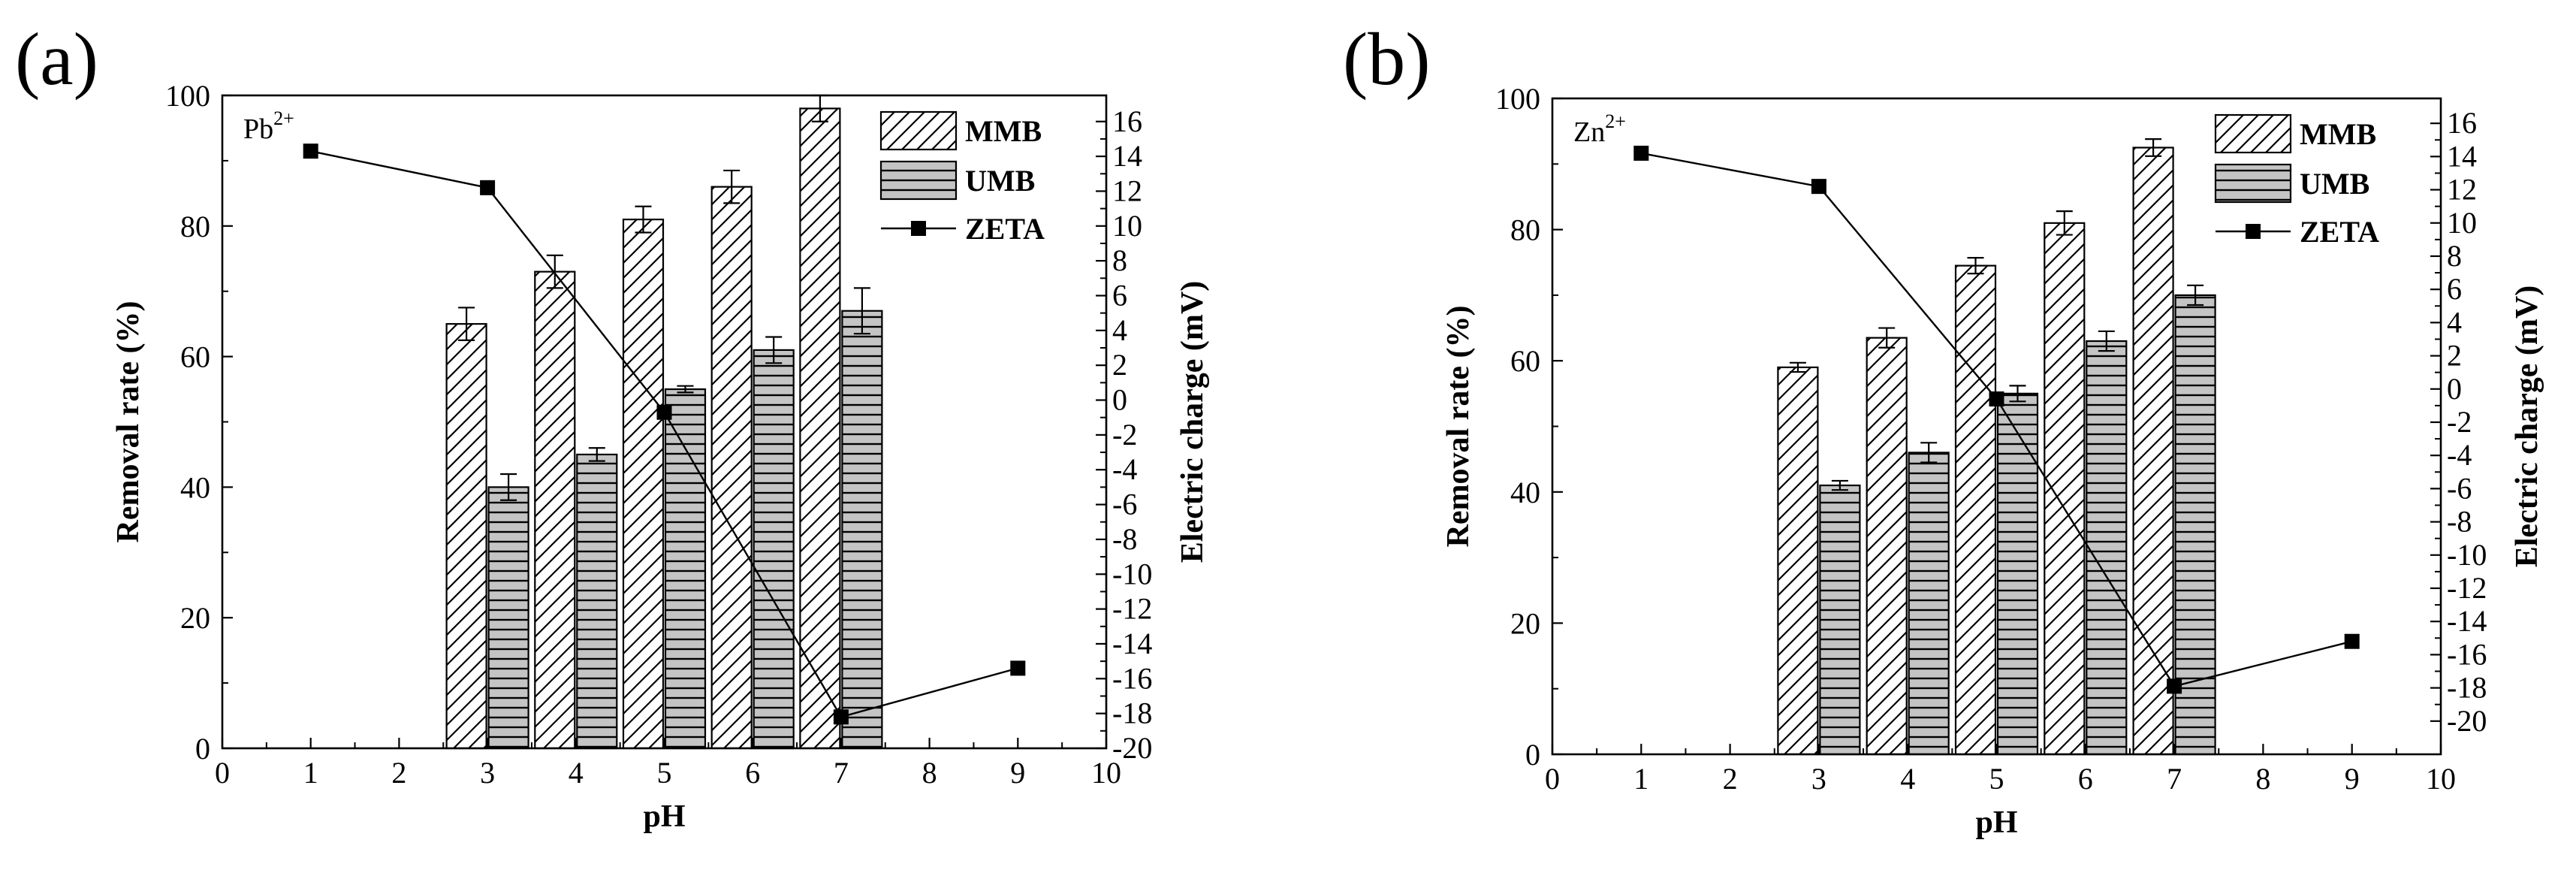 This screenshot has width=2576, height=870. Describe the element at coordinates (1119, 400) in the screenshot. I see `y2-tick-label: 0` at that location.